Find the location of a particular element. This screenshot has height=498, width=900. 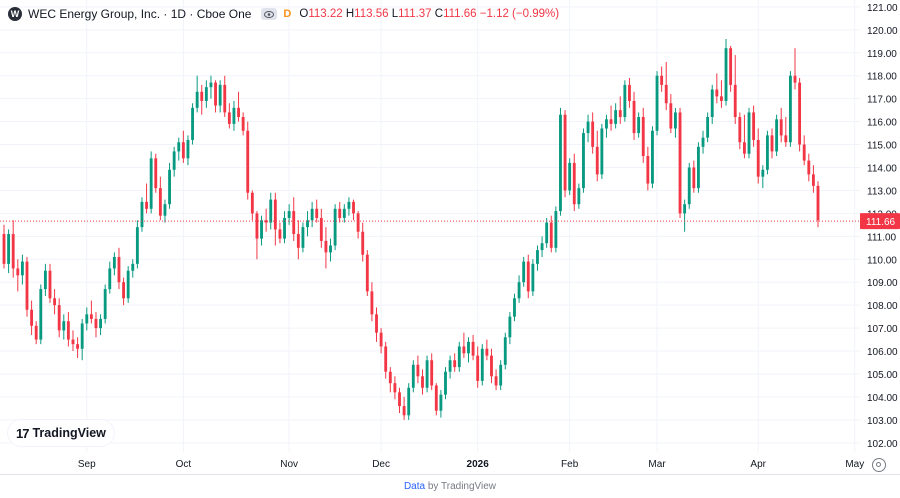

data-link: Data is located at coordinates (414, 486).